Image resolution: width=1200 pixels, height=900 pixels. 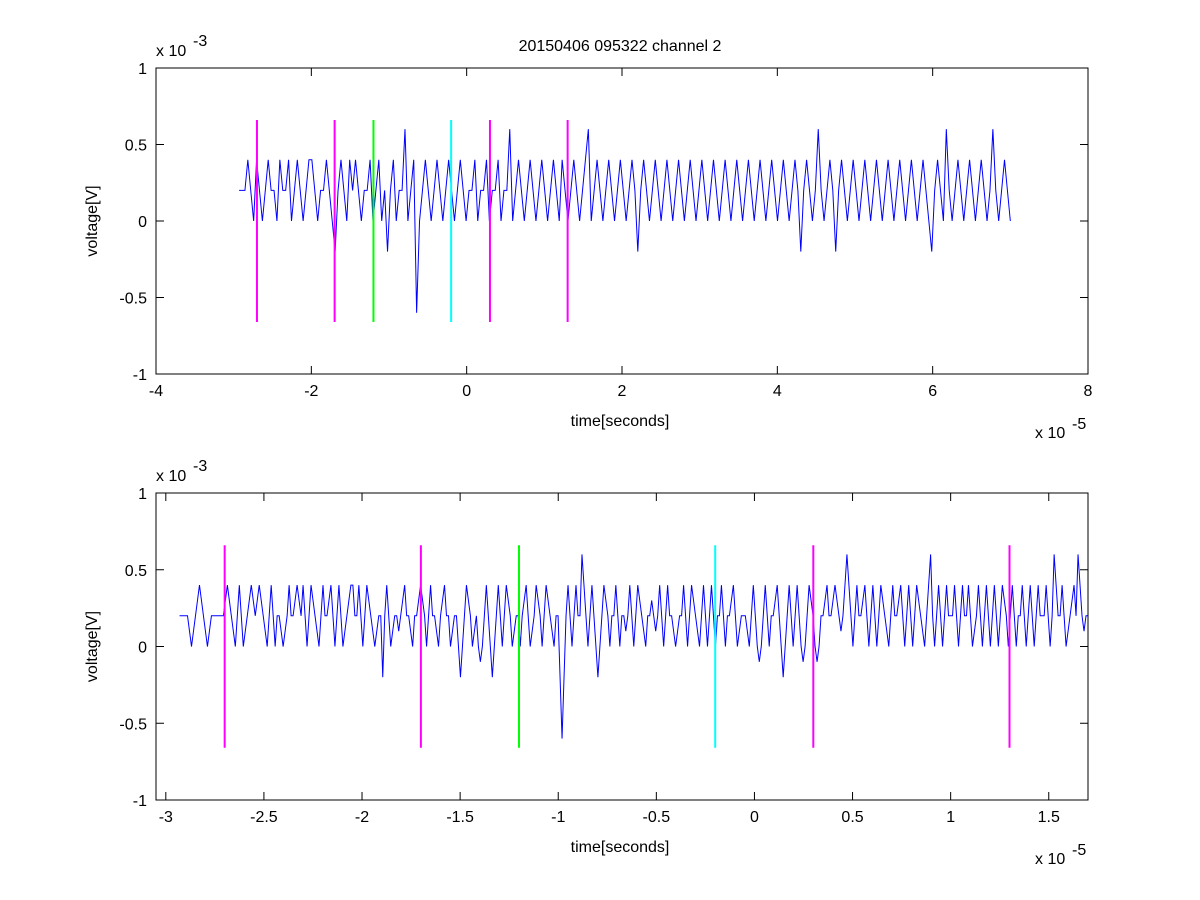 What do you see at coordinates (852, 817) in the screenshot?
I see `x-tick-label: 0.5` at bounding box center [852, 817].